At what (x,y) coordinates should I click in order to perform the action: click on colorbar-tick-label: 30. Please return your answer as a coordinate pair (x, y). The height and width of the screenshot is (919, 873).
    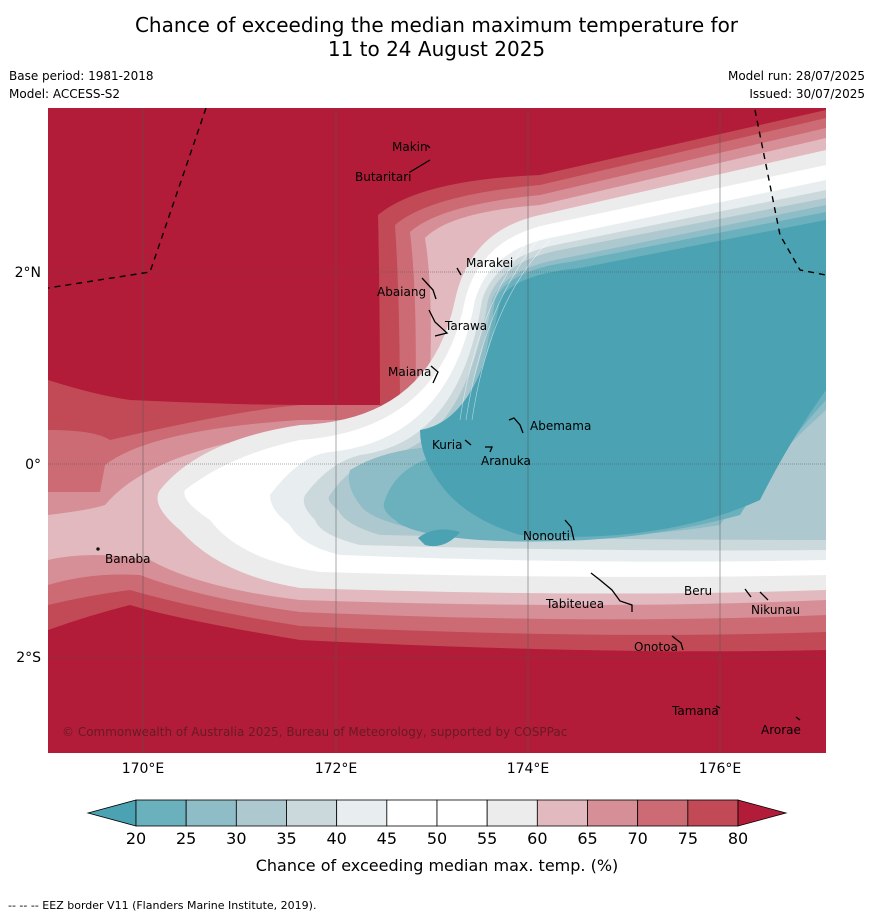
    Looking at the image, I should click on (236, 838).